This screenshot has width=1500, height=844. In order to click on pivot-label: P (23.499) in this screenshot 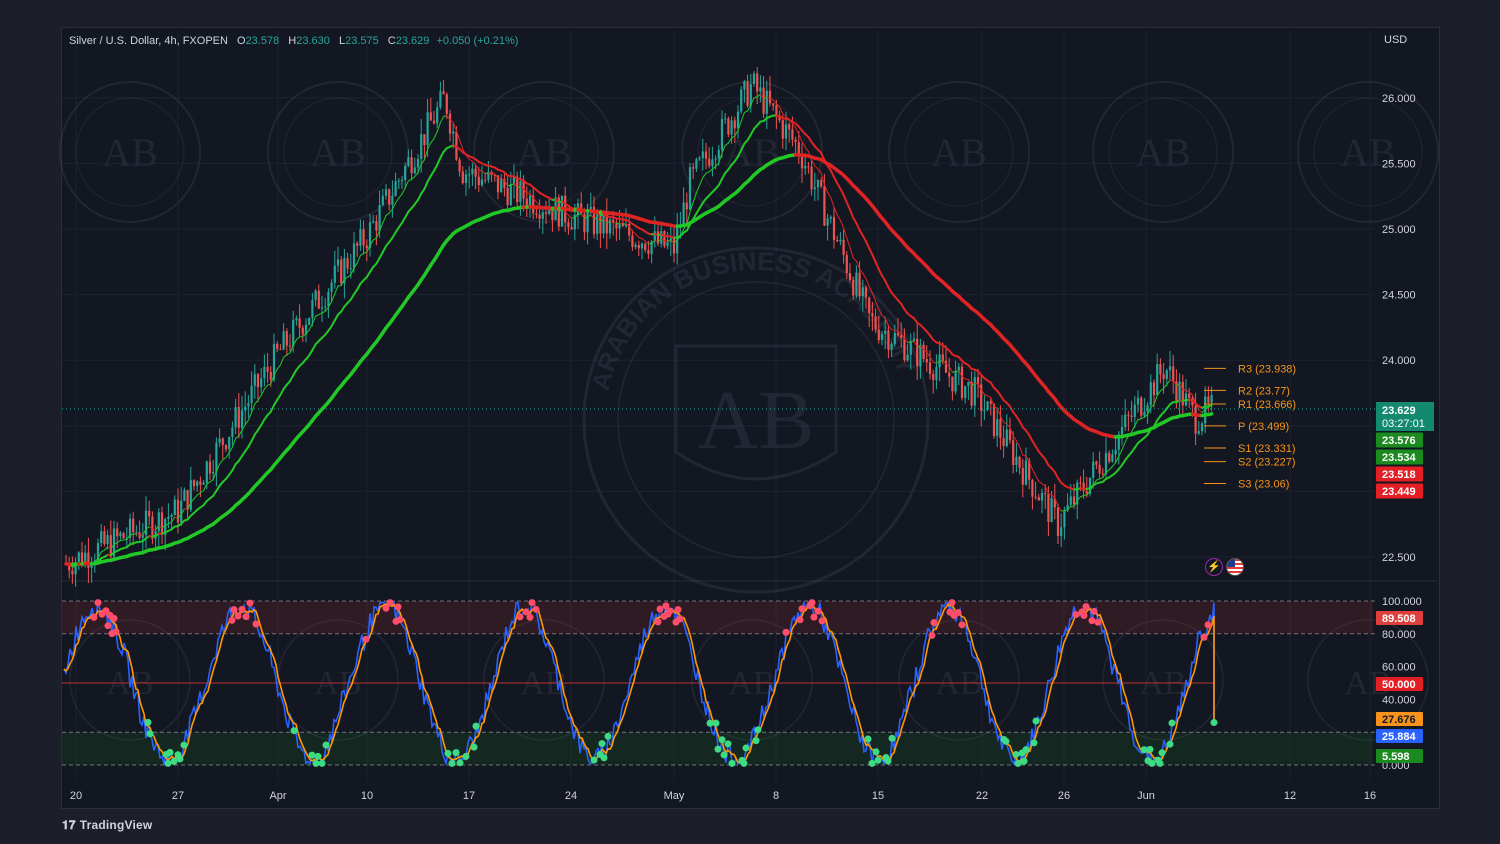, I will do `click(1263, 427)`.